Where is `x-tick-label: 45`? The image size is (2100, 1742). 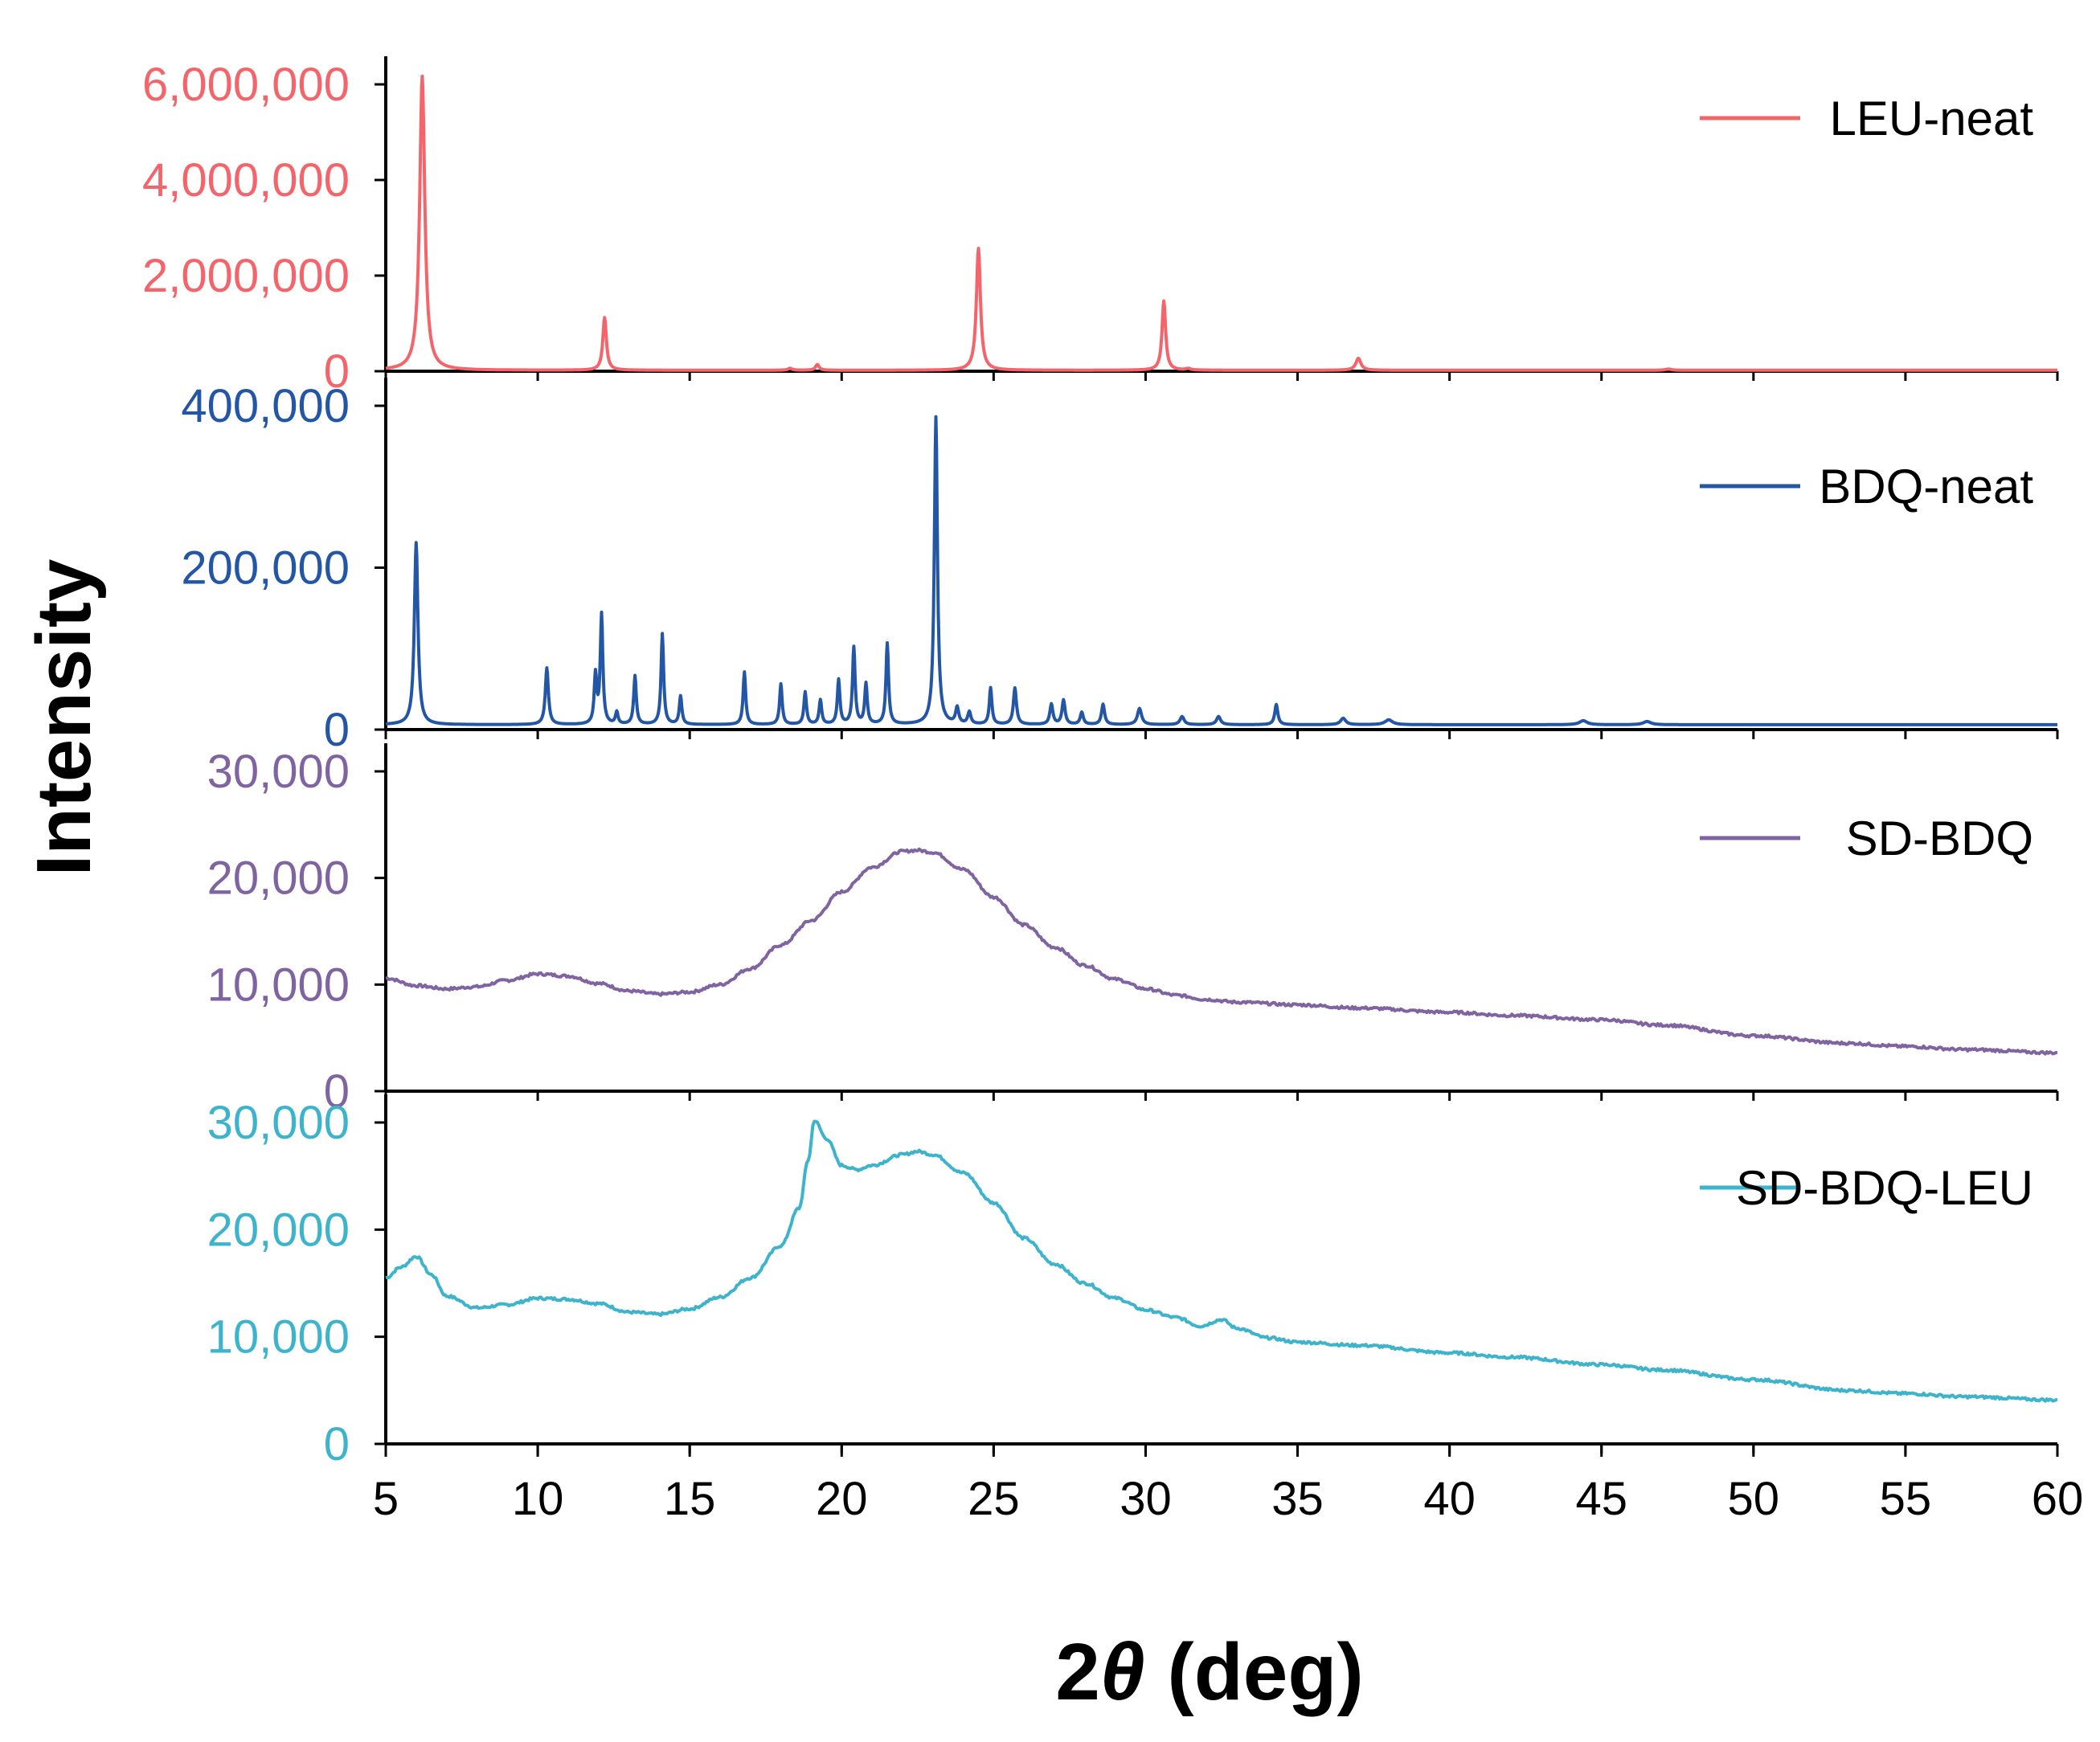
x-tick-label: 45 is located at coordinates (1601, 1499).